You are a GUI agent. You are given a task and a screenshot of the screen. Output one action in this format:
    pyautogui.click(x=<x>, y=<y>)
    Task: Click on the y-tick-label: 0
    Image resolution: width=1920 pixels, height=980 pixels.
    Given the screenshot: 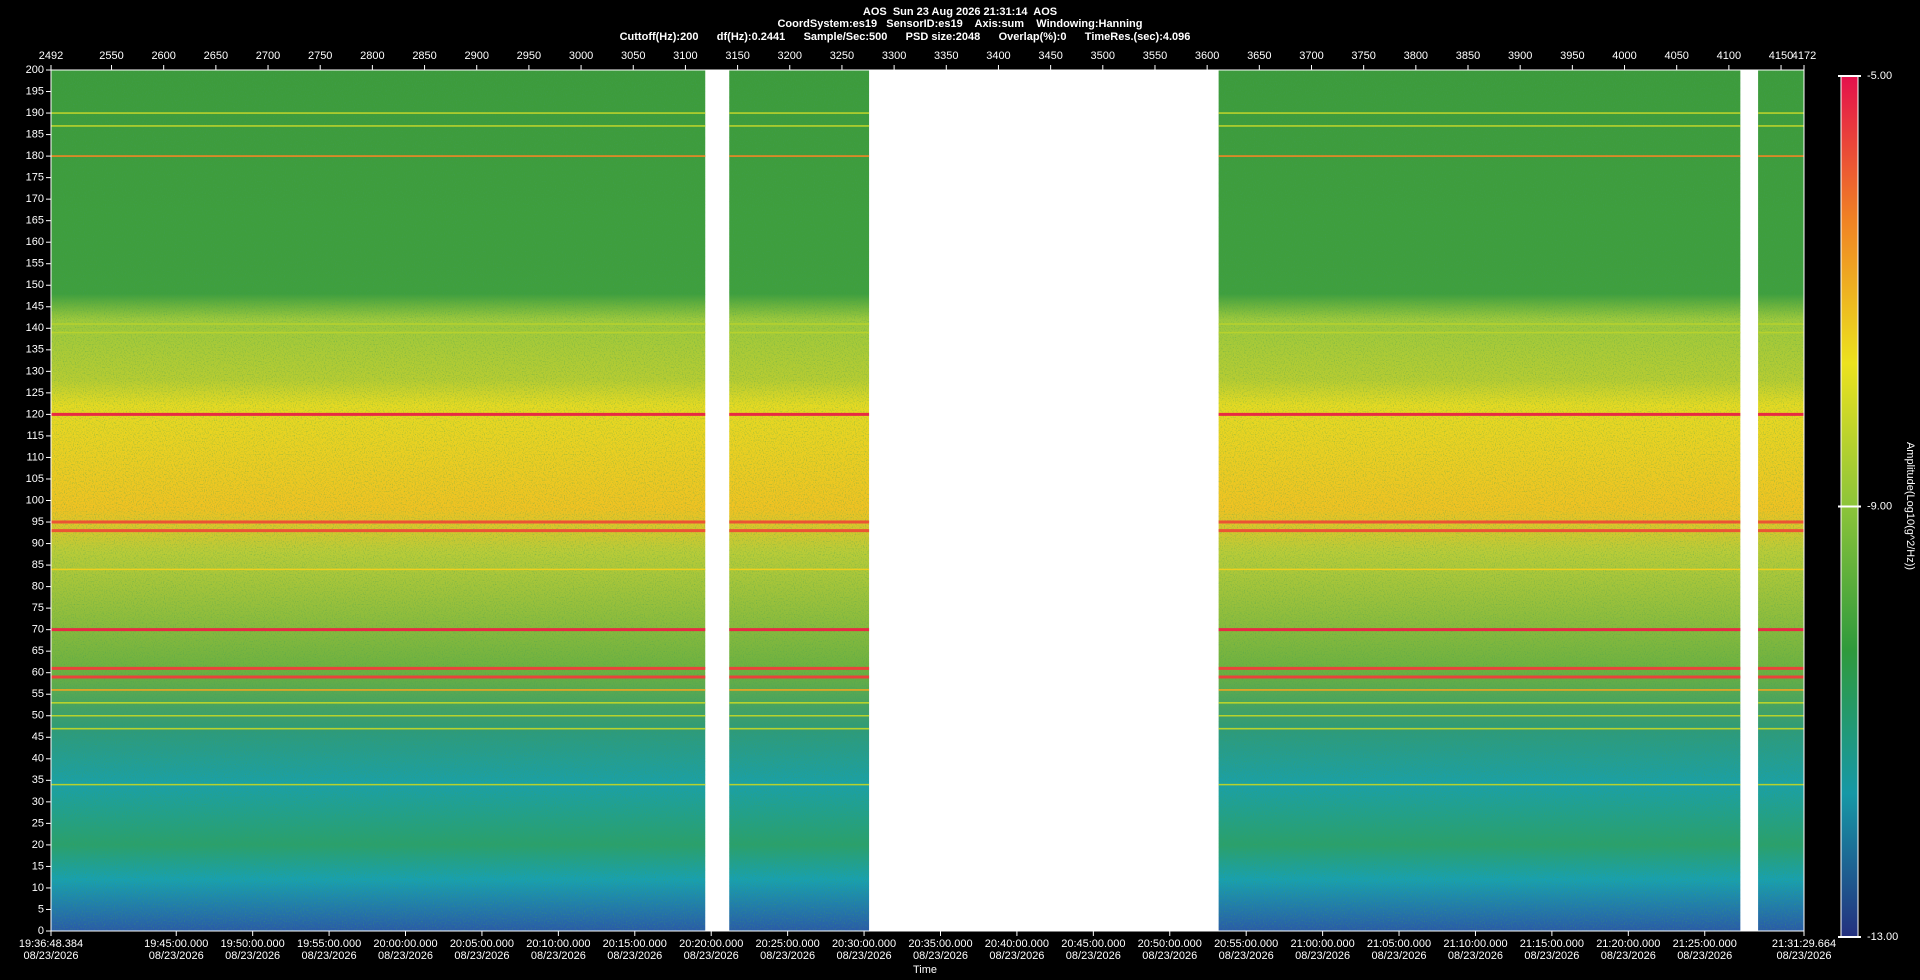 What is the action you would take?
    pyautogui.click(x=41, y=931)
    